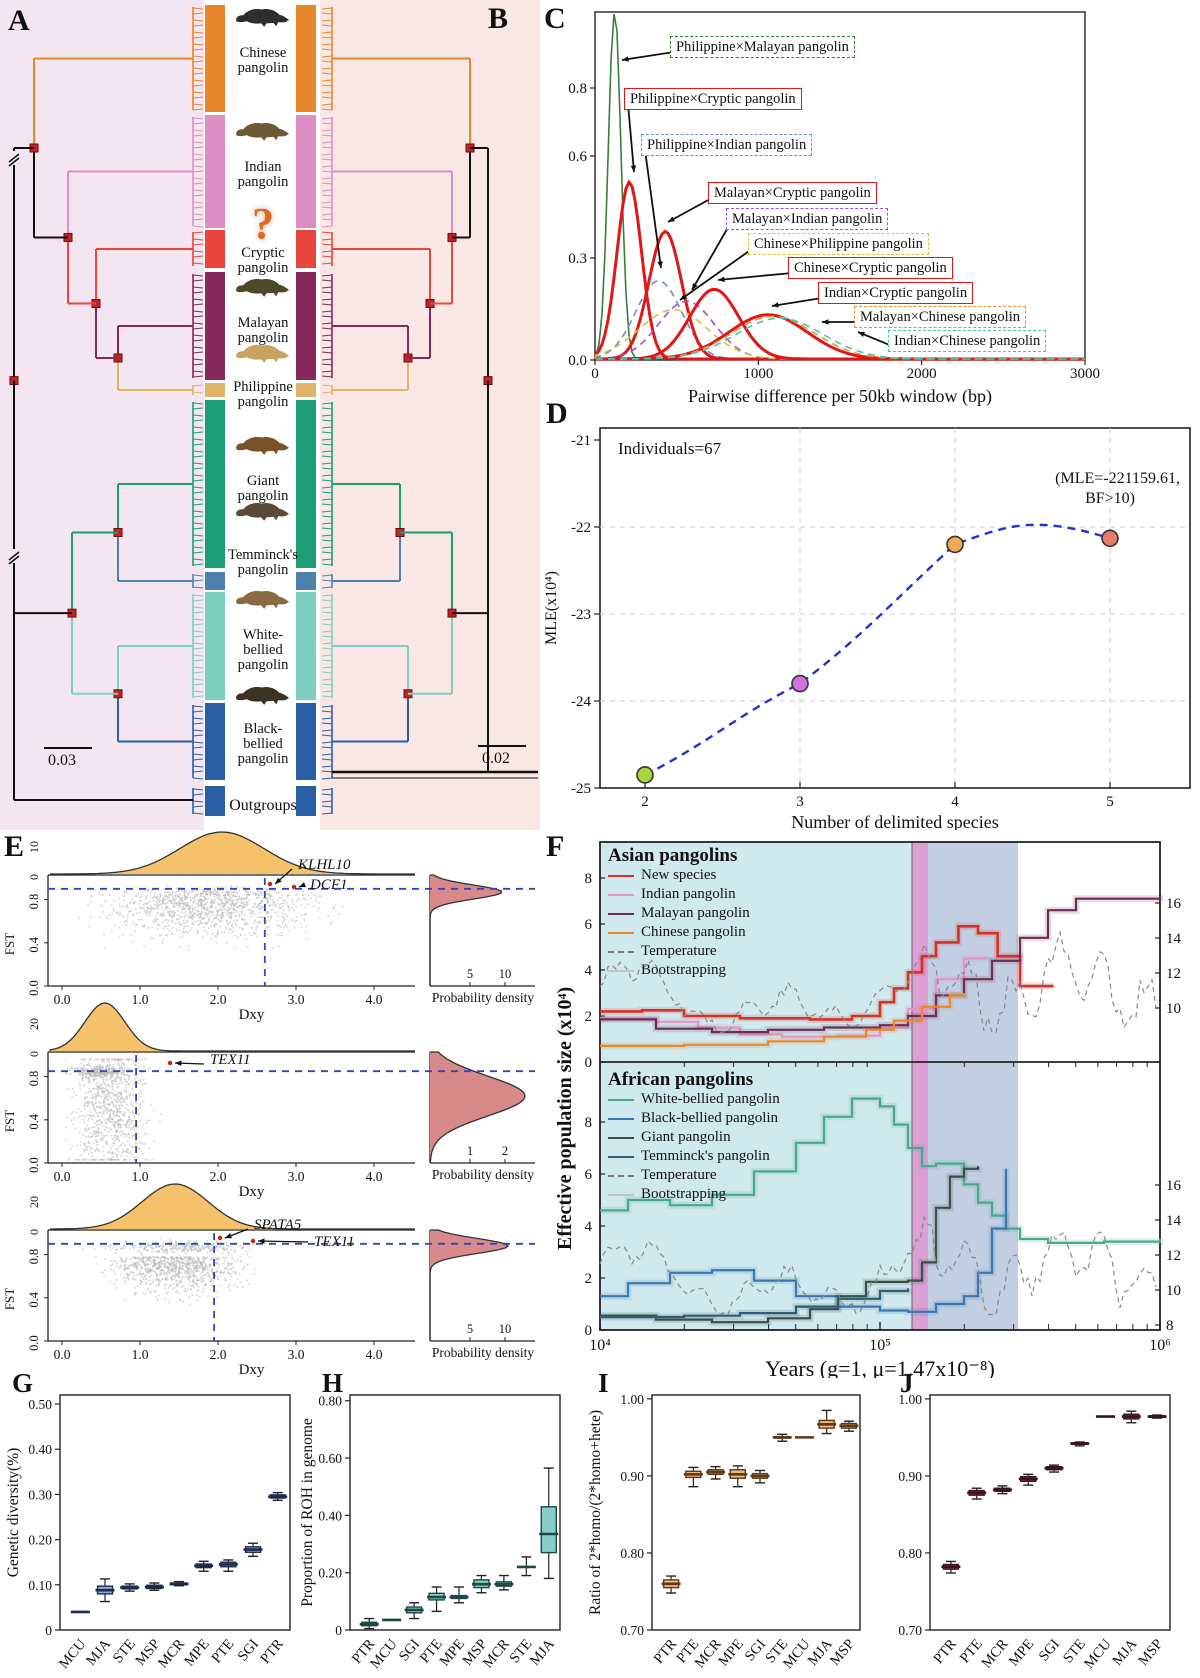  I want to click on species-label-blackbellied: Black-bellied pangolin, so click(263, 744).